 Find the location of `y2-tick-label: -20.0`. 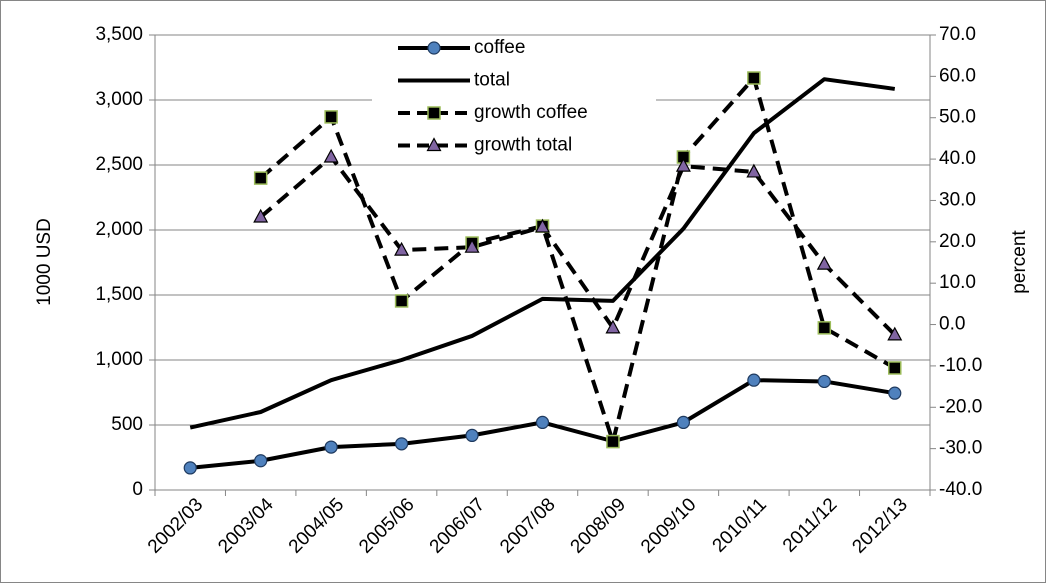

y2-tick-label: -20.0 is located at coordinates (960, 406).